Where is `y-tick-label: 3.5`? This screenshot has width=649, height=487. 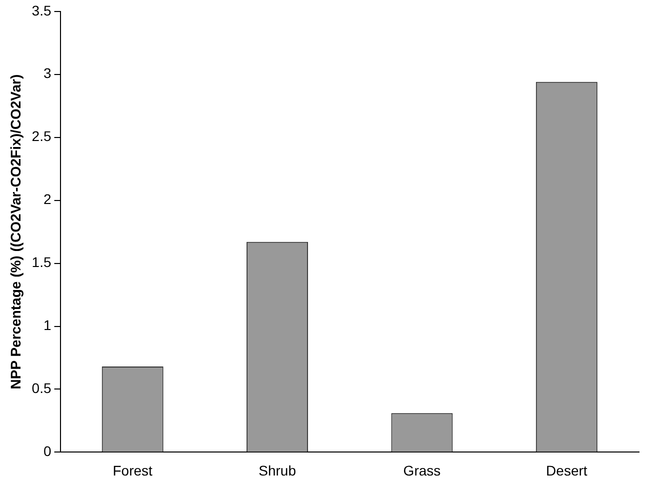 y-tick-label: 3.5 is located at coordinates (42, 10).